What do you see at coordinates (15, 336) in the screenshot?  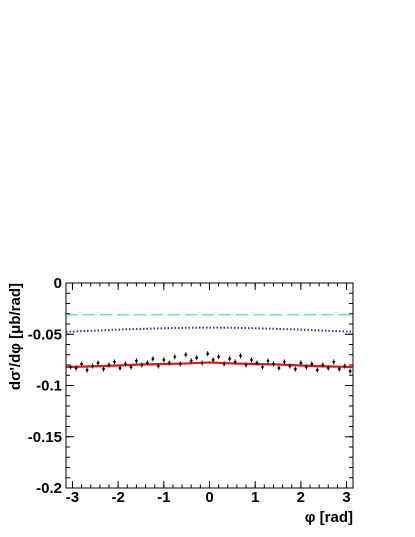 I see `y-axis-label: dσ'/dφ [μb/rad]` at bounding box center [15, 336].